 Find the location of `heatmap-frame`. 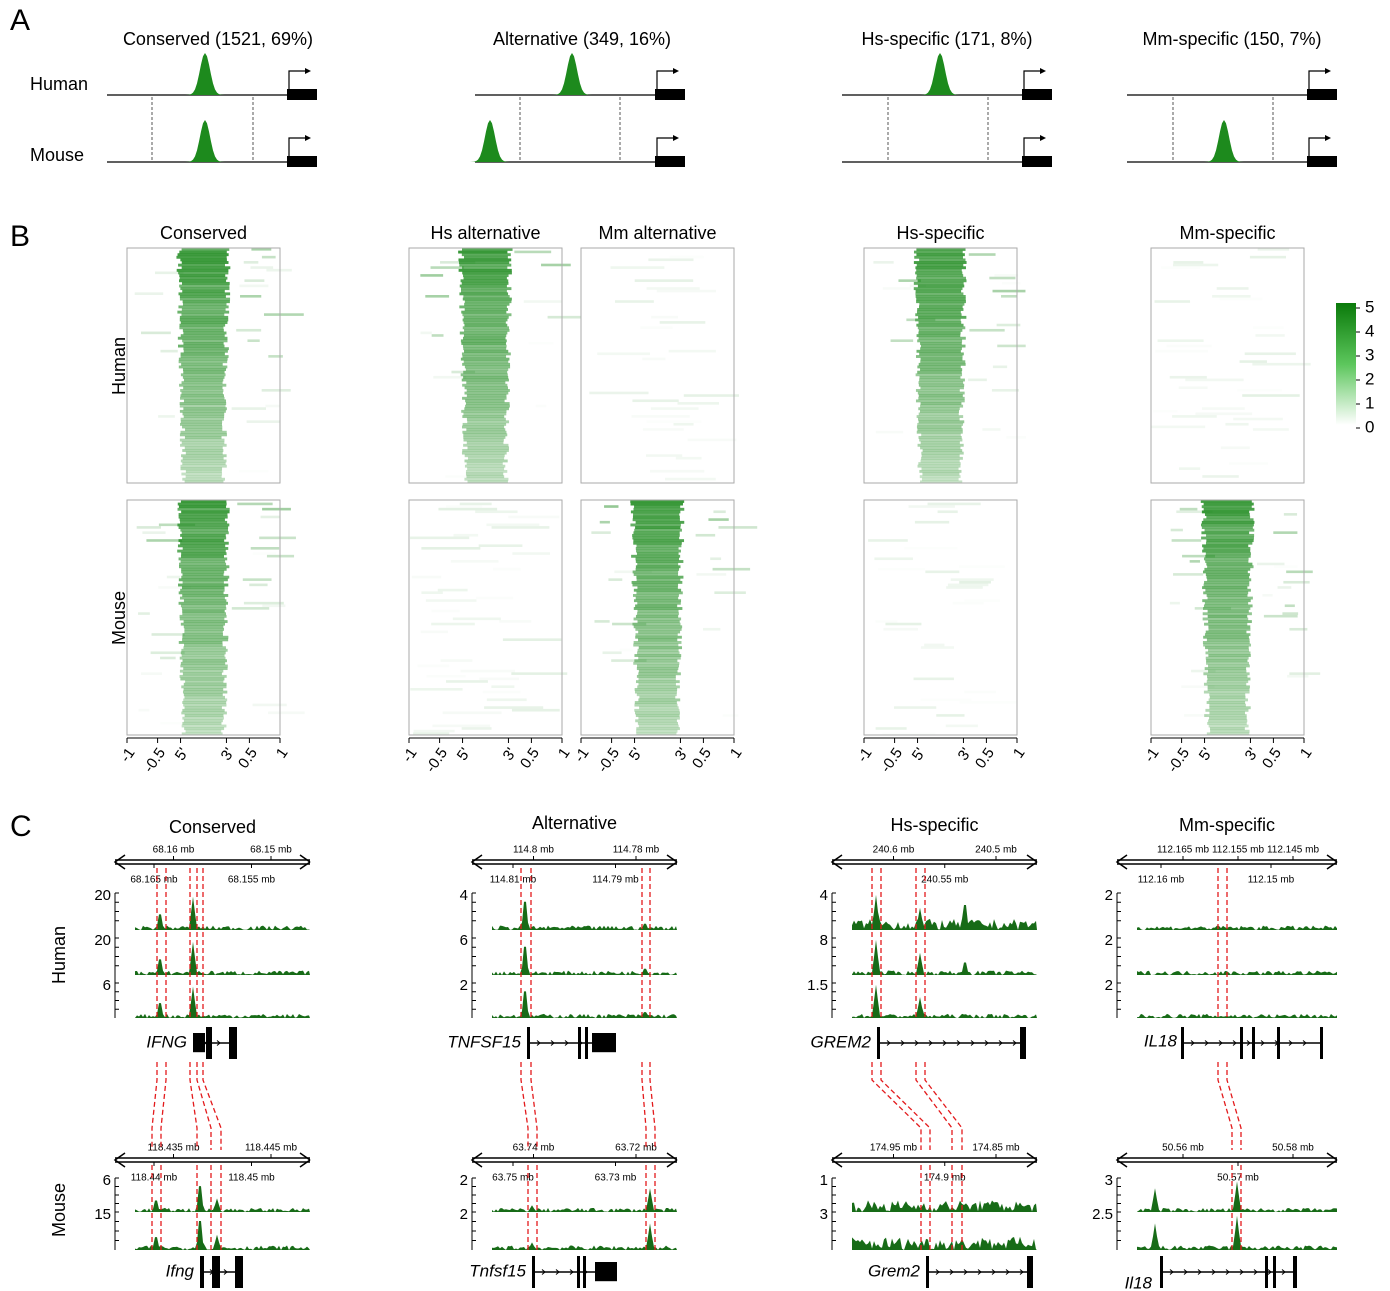

heatmap-frame is located at coordinates (1227, 617).